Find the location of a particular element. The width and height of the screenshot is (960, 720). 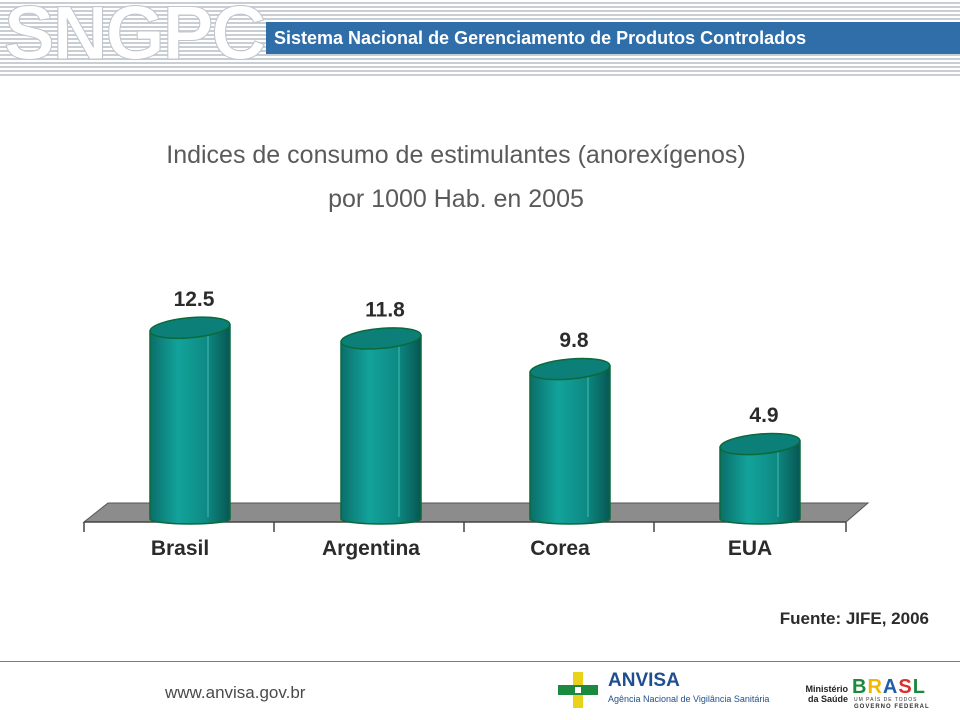

ministry-line-2: da Saúde is located at coordinates (827, 699).